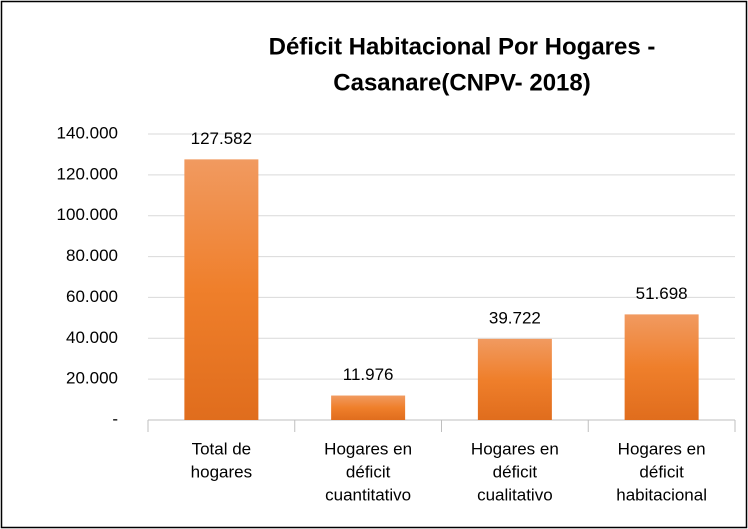  Describe the element at coordinates (661, 494) in the screenshot. I see `x-tick-label: habitacional` at that location.